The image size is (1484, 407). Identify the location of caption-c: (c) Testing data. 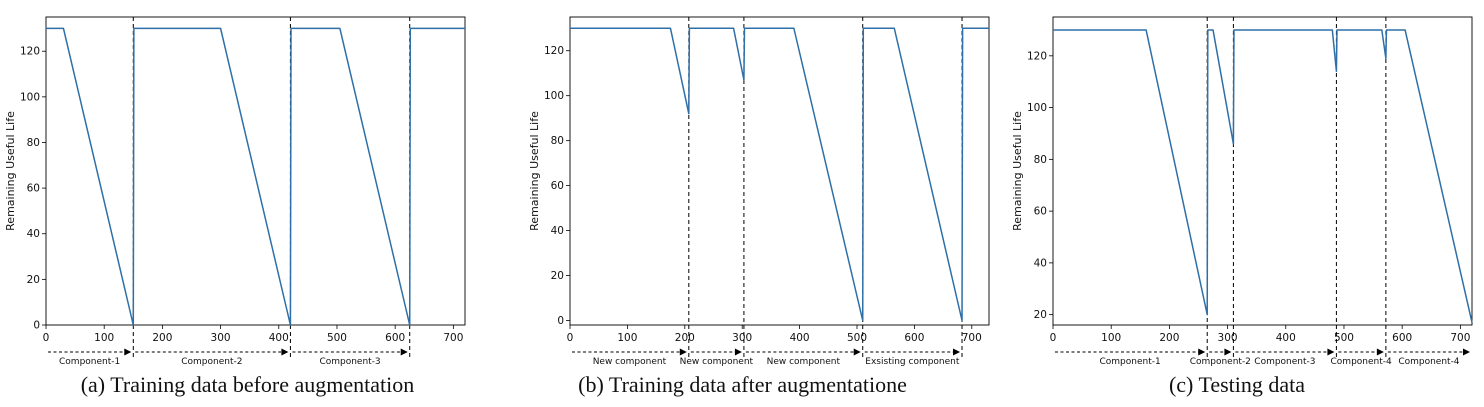
(1237, 384).